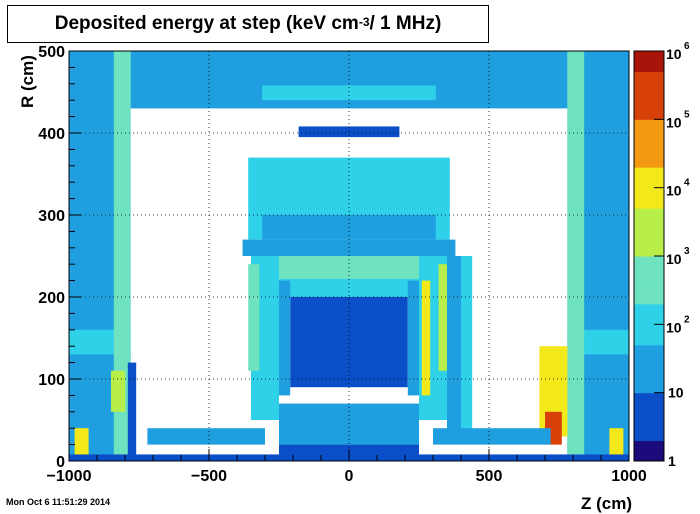 Image resolution: width=700 pixels, height=514 pixels. Describe the element at coordinates (606, 503) in the screenshot. I see `x-axis-label: Z (cm)` at that location.